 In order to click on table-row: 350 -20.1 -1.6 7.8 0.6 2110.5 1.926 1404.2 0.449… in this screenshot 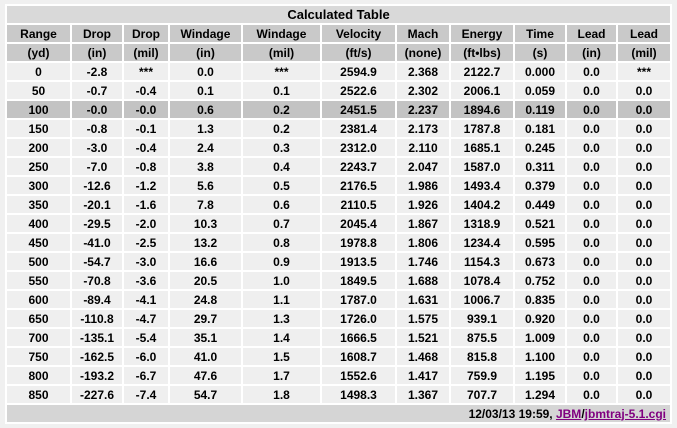, I will do `click(339, 204)`.